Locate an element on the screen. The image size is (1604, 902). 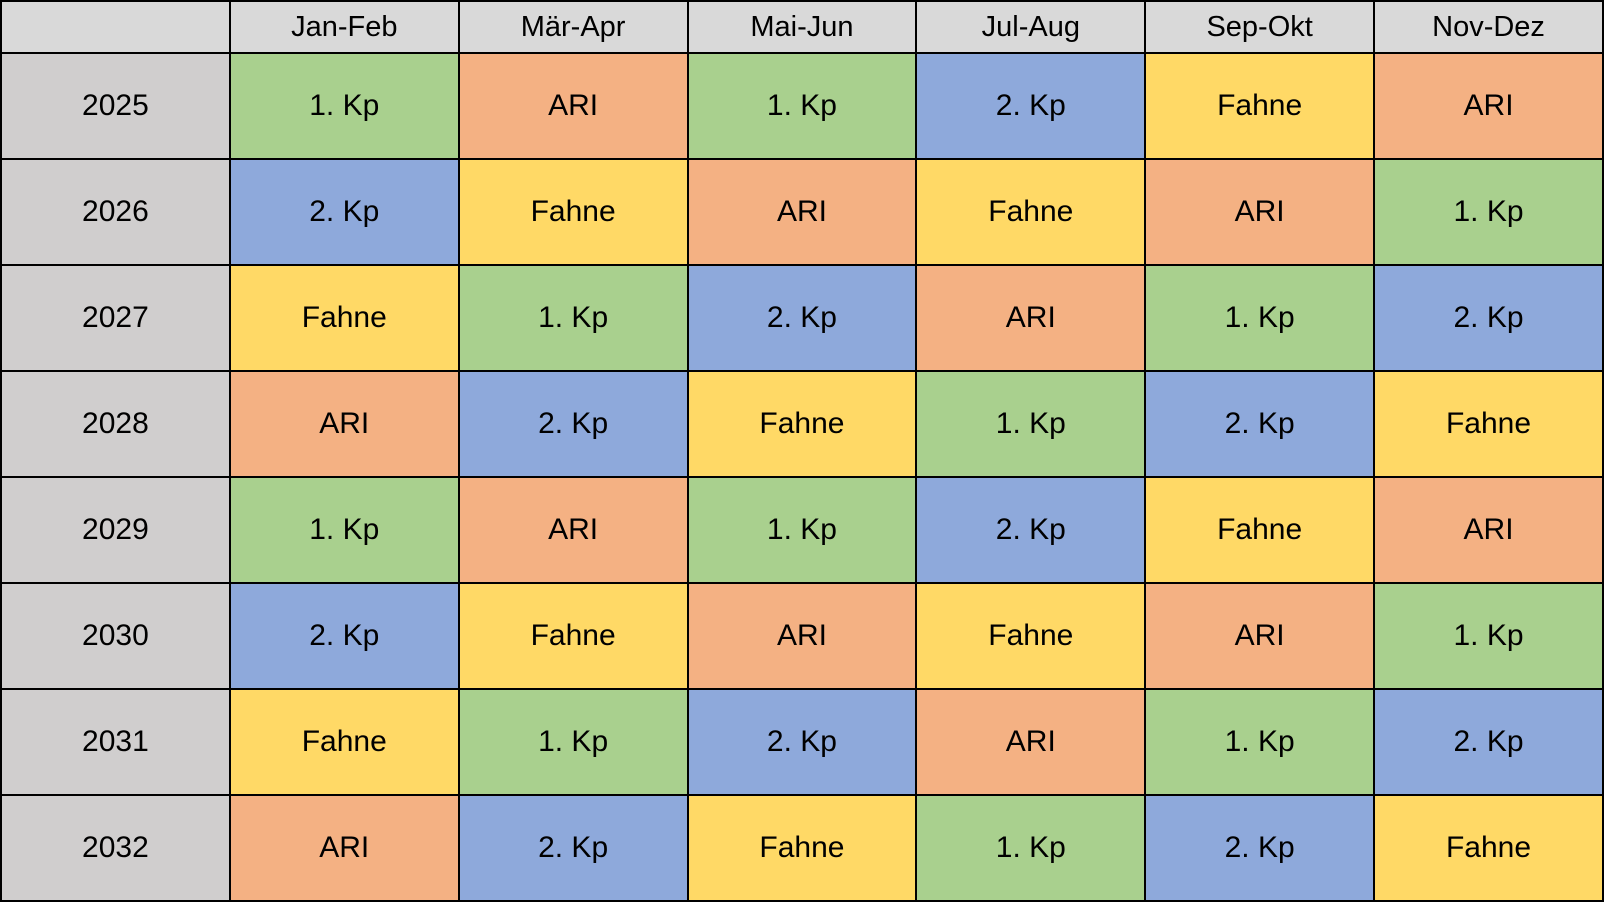
row-year-label: 2030 is located at coordinates (115, 636).